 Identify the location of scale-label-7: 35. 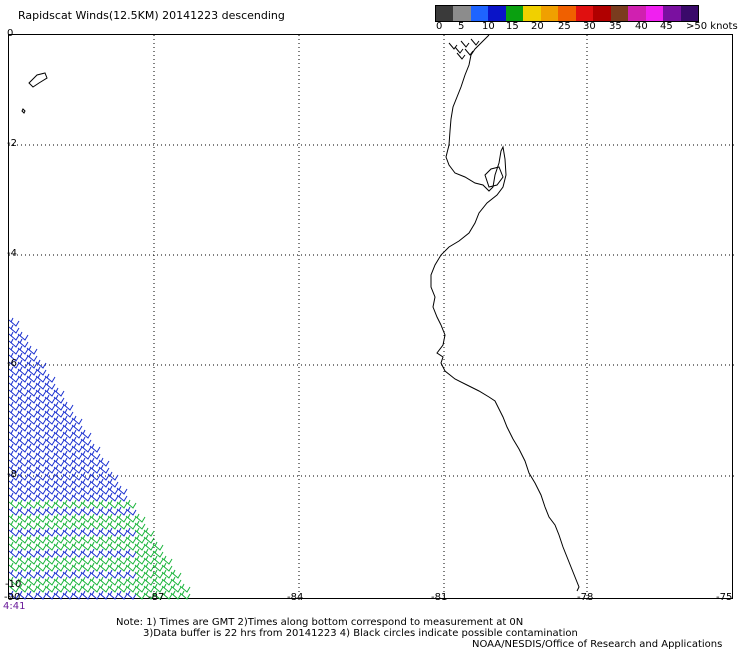
(615, 26).